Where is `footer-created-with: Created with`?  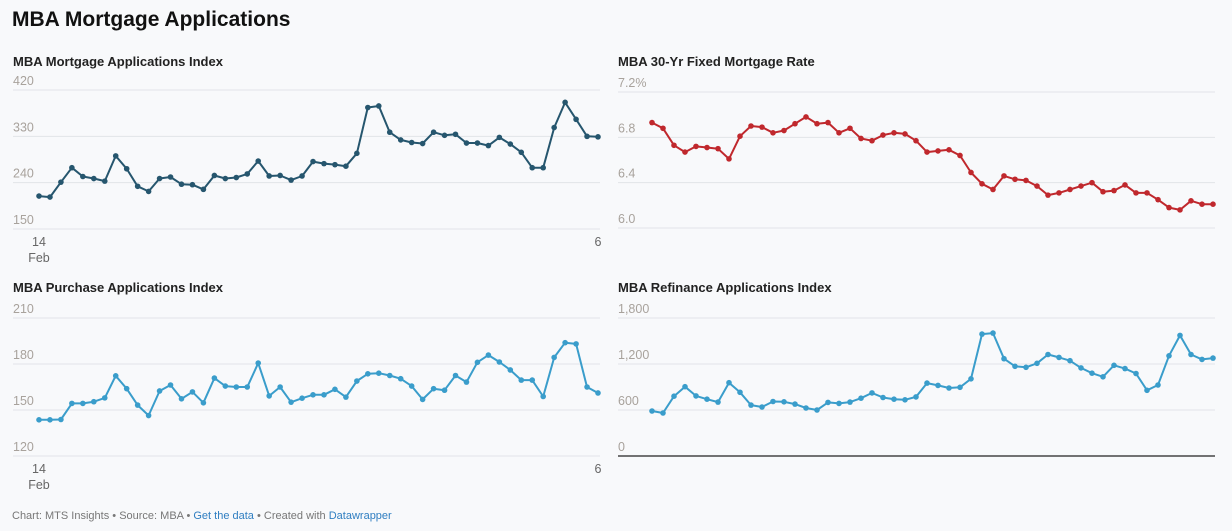 footer-created-with: Created with is located at coordinates (294, 516).